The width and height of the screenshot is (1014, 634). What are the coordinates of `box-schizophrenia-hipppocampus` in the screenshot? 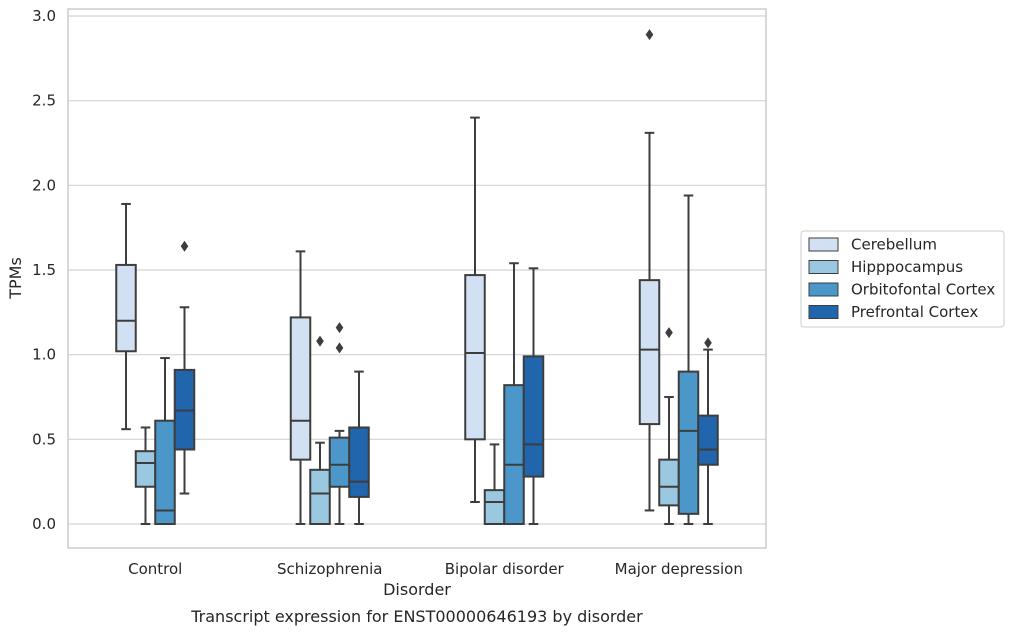 It's located at (320, 430).